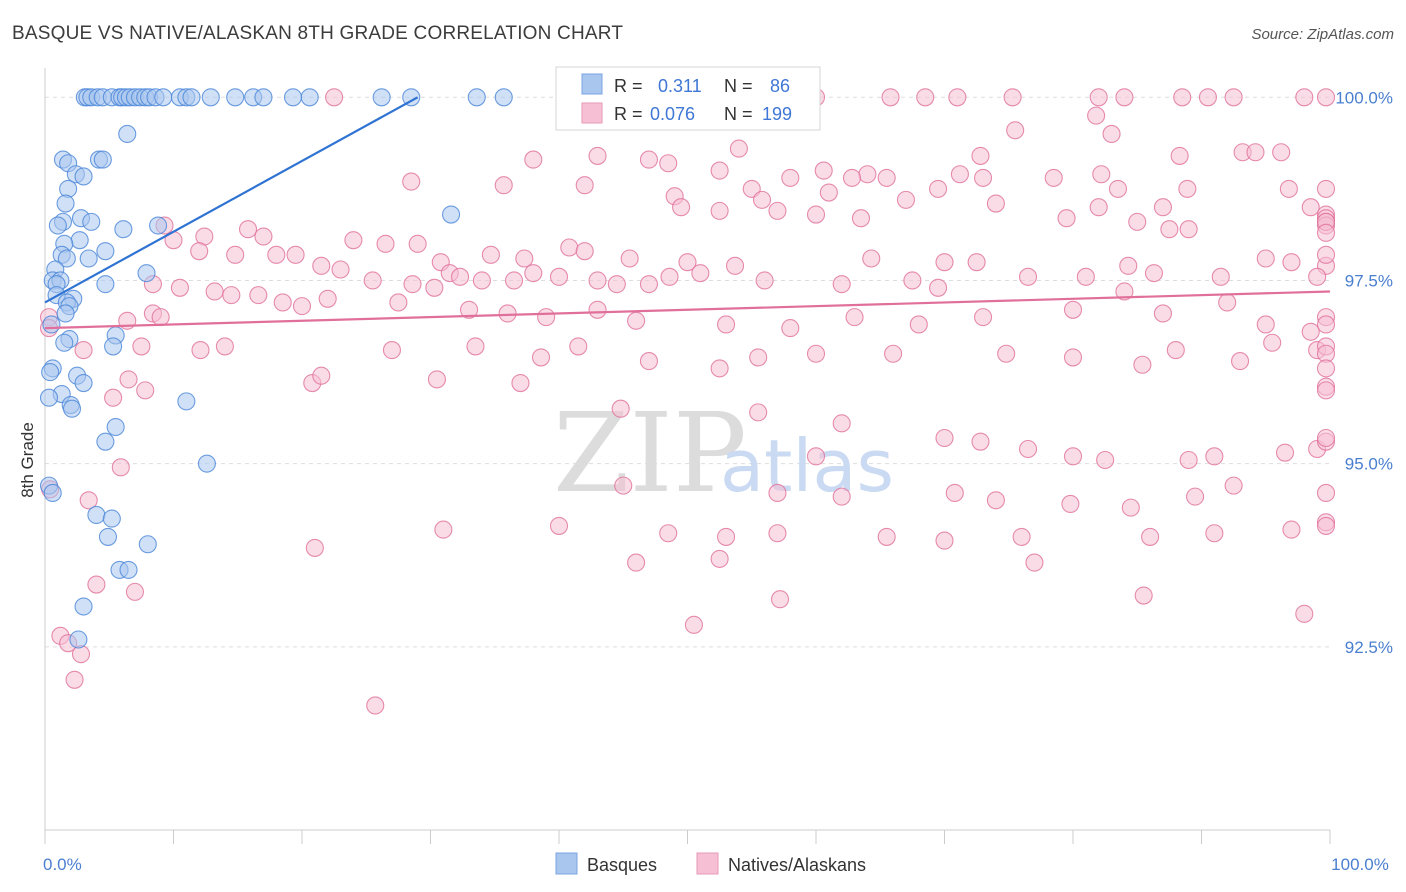 This screenshot has width=1406, height=892. I want to click on legend-n-value-basques: 86, so click(780, 86).